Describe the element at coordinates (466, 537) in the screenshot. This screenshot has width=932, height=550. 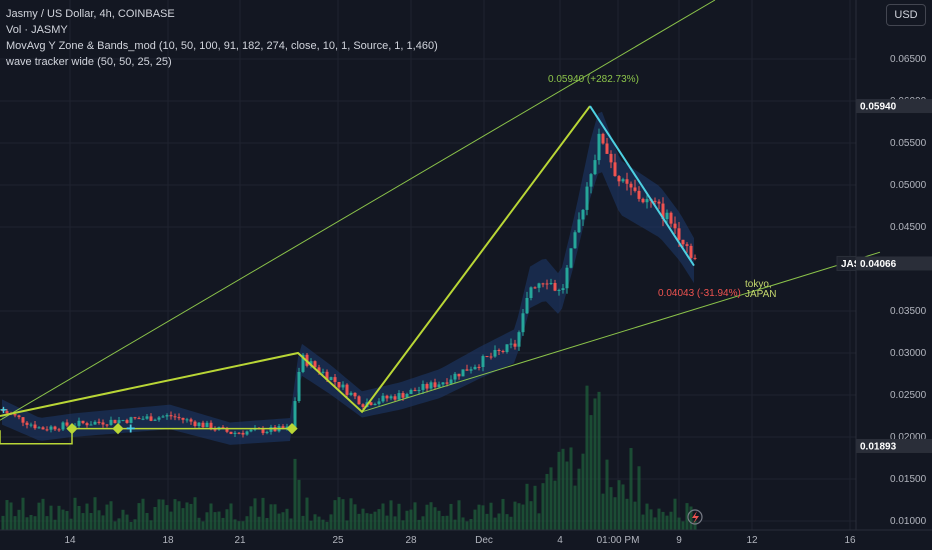
I see `time-axis: 14 18 21 25 28 Dec 4 01:00 PM 9 12 16` at that location.